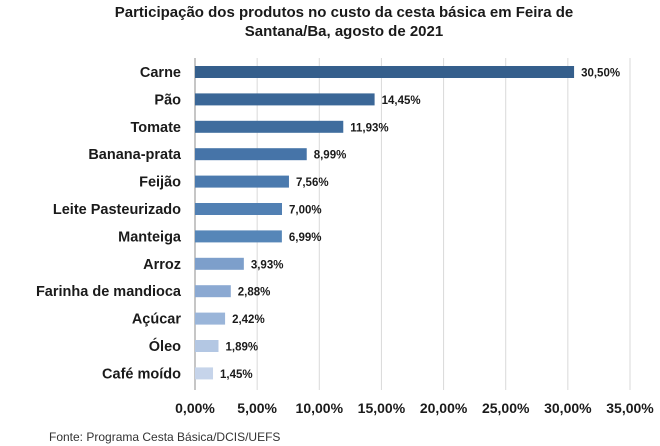  I want to click on x-tick-label: 35,00%, so click(630, 408).